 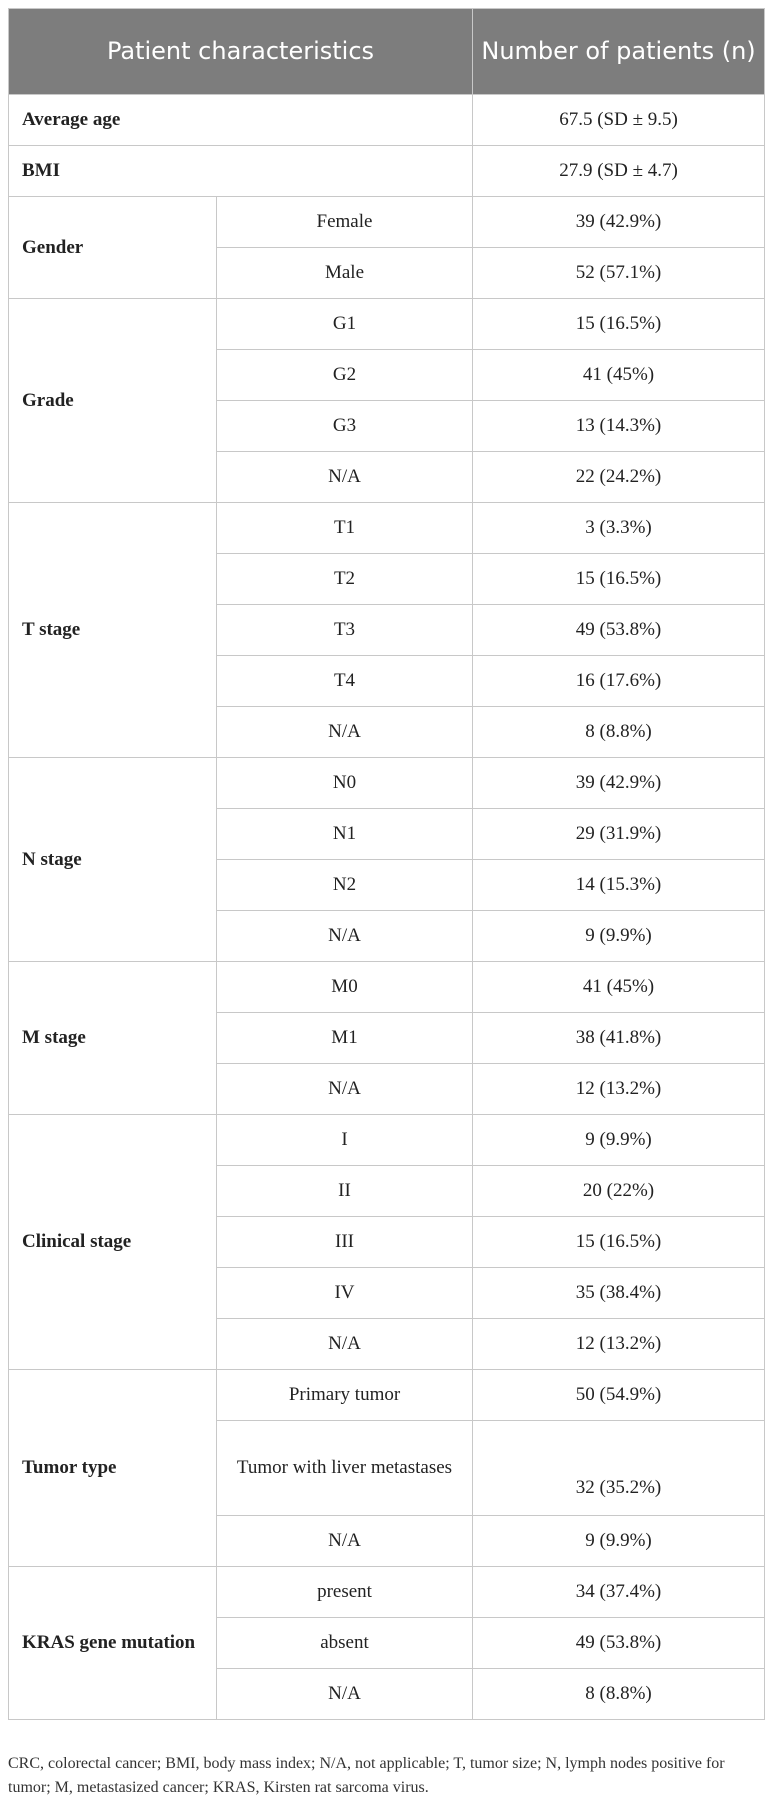 I want to click on group-label-n-stage: N stage, so click(x=112, y=859).